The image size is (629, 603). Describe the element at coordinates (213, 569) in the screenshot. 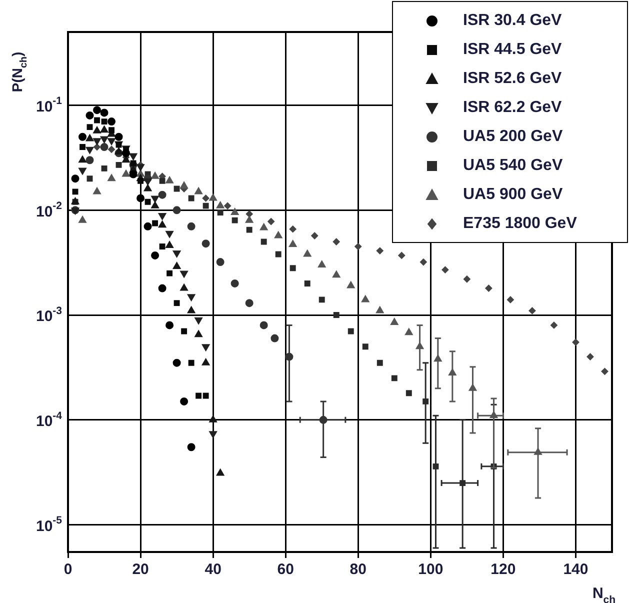

I see `x-tick-label: 40` at that location.